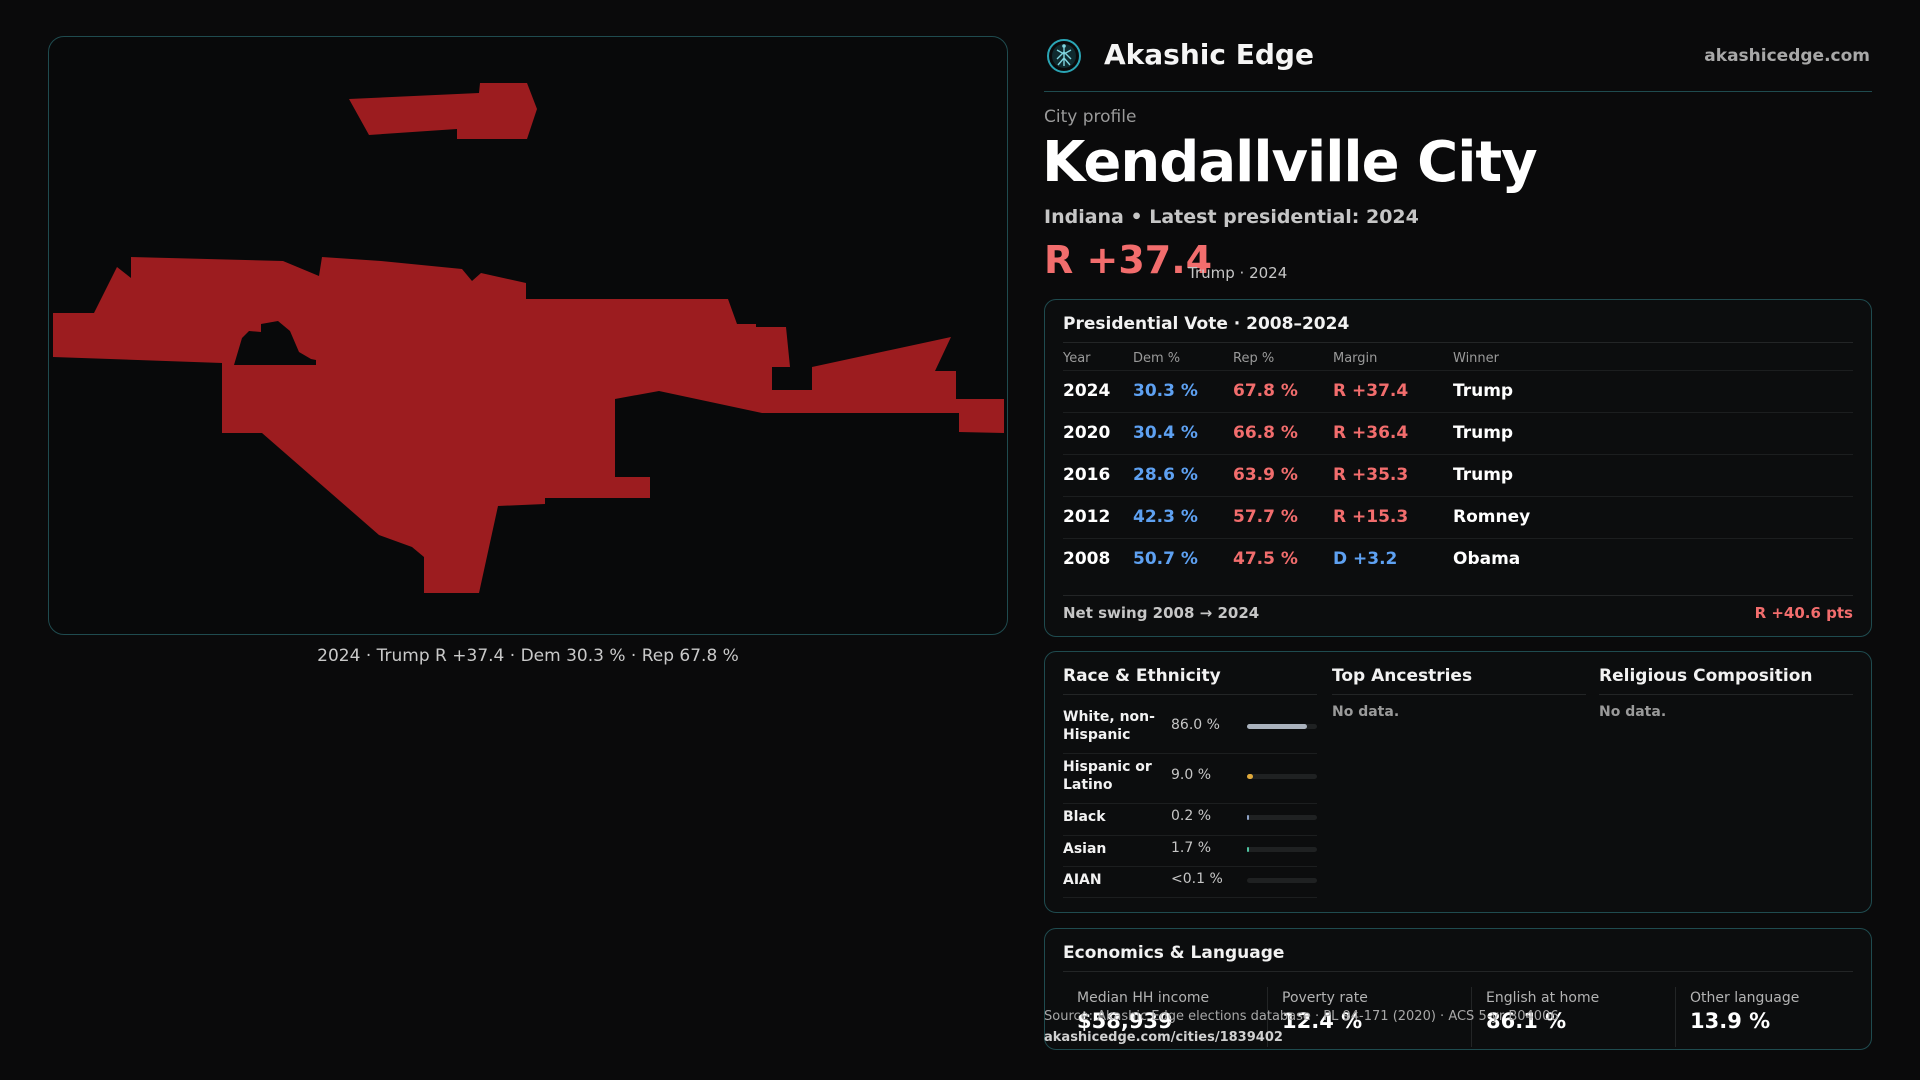  What do you see at coordinates (1325, 998) in the screenshot?
I see `econ-metric-label: Poverty rate` at bounding box center [1325, 998].